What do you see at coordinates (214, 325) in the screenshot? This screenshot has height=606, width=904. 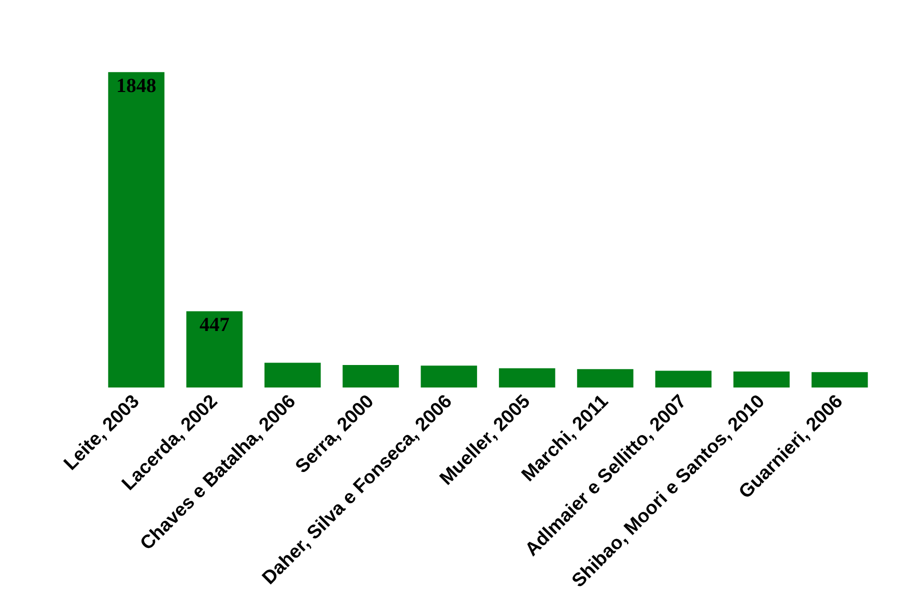 I see `data-label: 447` at bounding box center [214, 325].